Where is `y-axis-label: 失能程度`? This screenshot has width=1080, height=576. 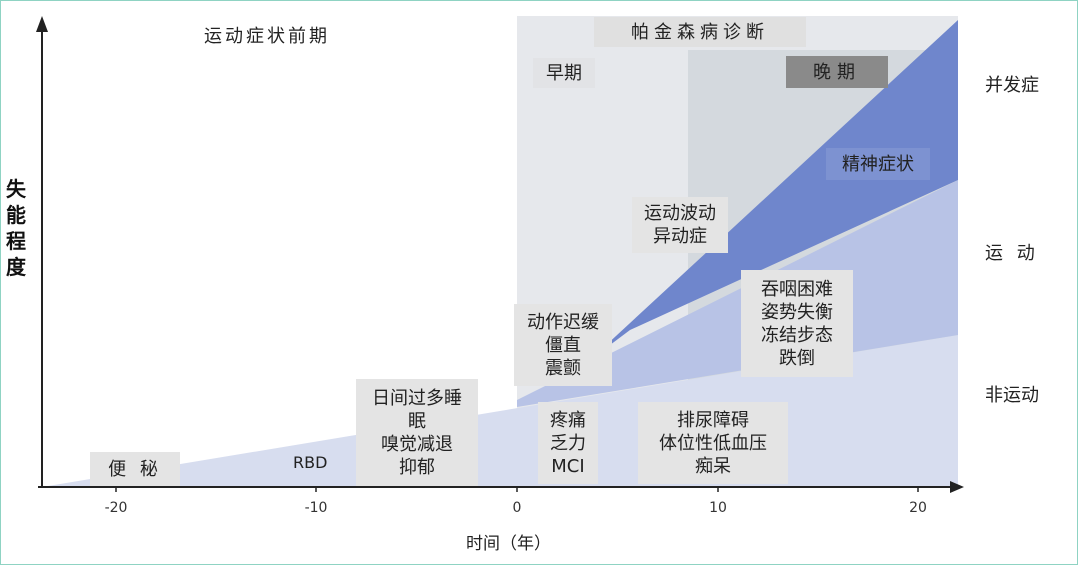 y-axis-label: 失能程度 is located at coordinates (16, 228).